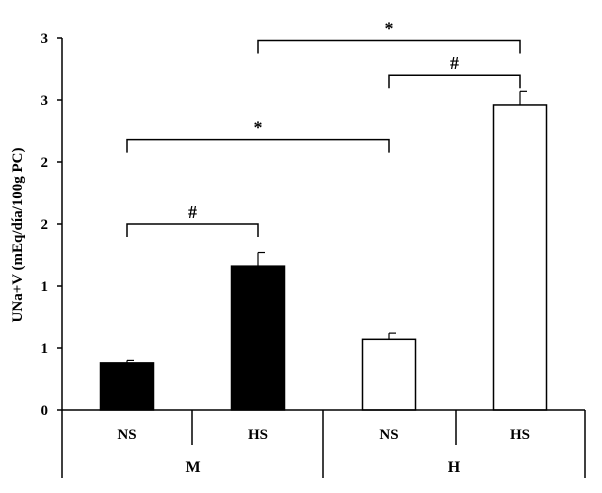  I want to click on y-tick-label: 0, so click(45, 411).